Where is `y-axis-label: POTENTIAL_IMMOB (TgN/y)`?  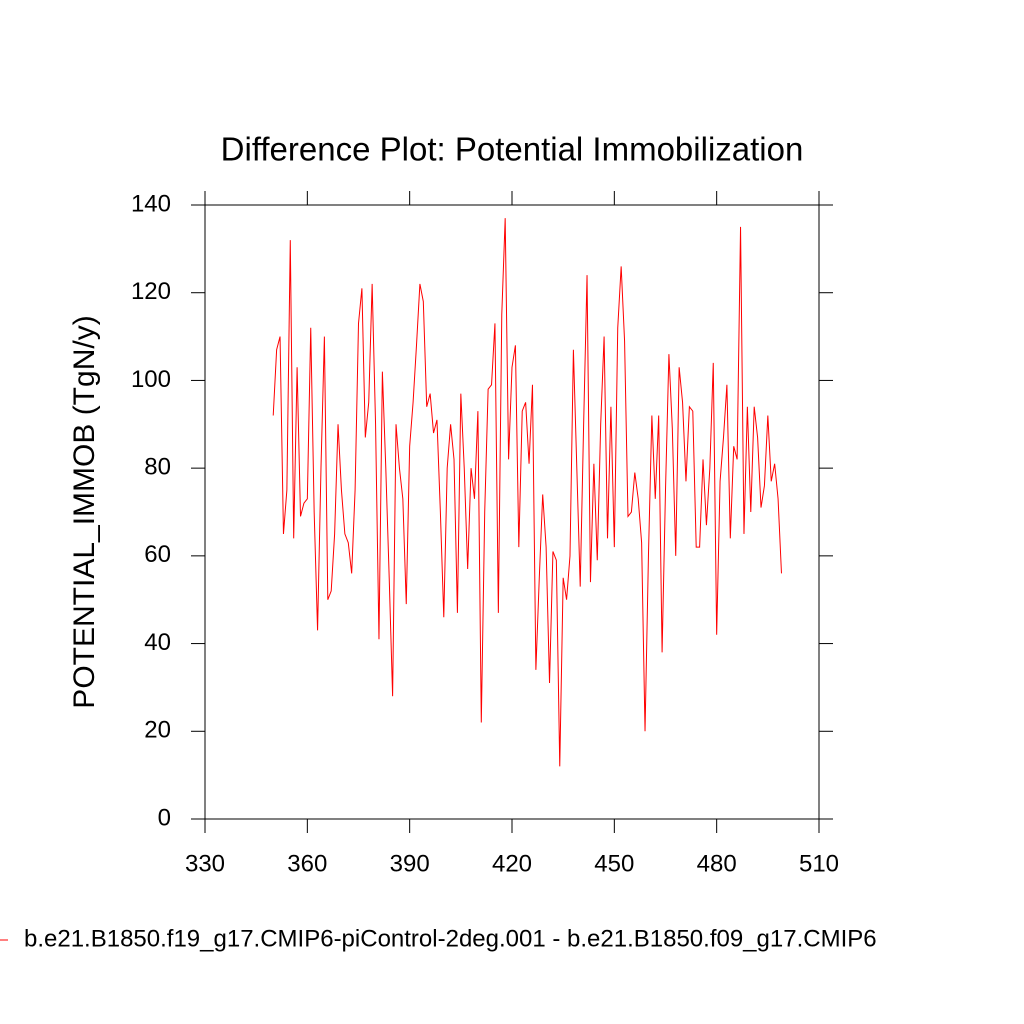
y-axis-label: POTENTIAL_IMMOB (TgN/y) is located at coordinates (84, 511).